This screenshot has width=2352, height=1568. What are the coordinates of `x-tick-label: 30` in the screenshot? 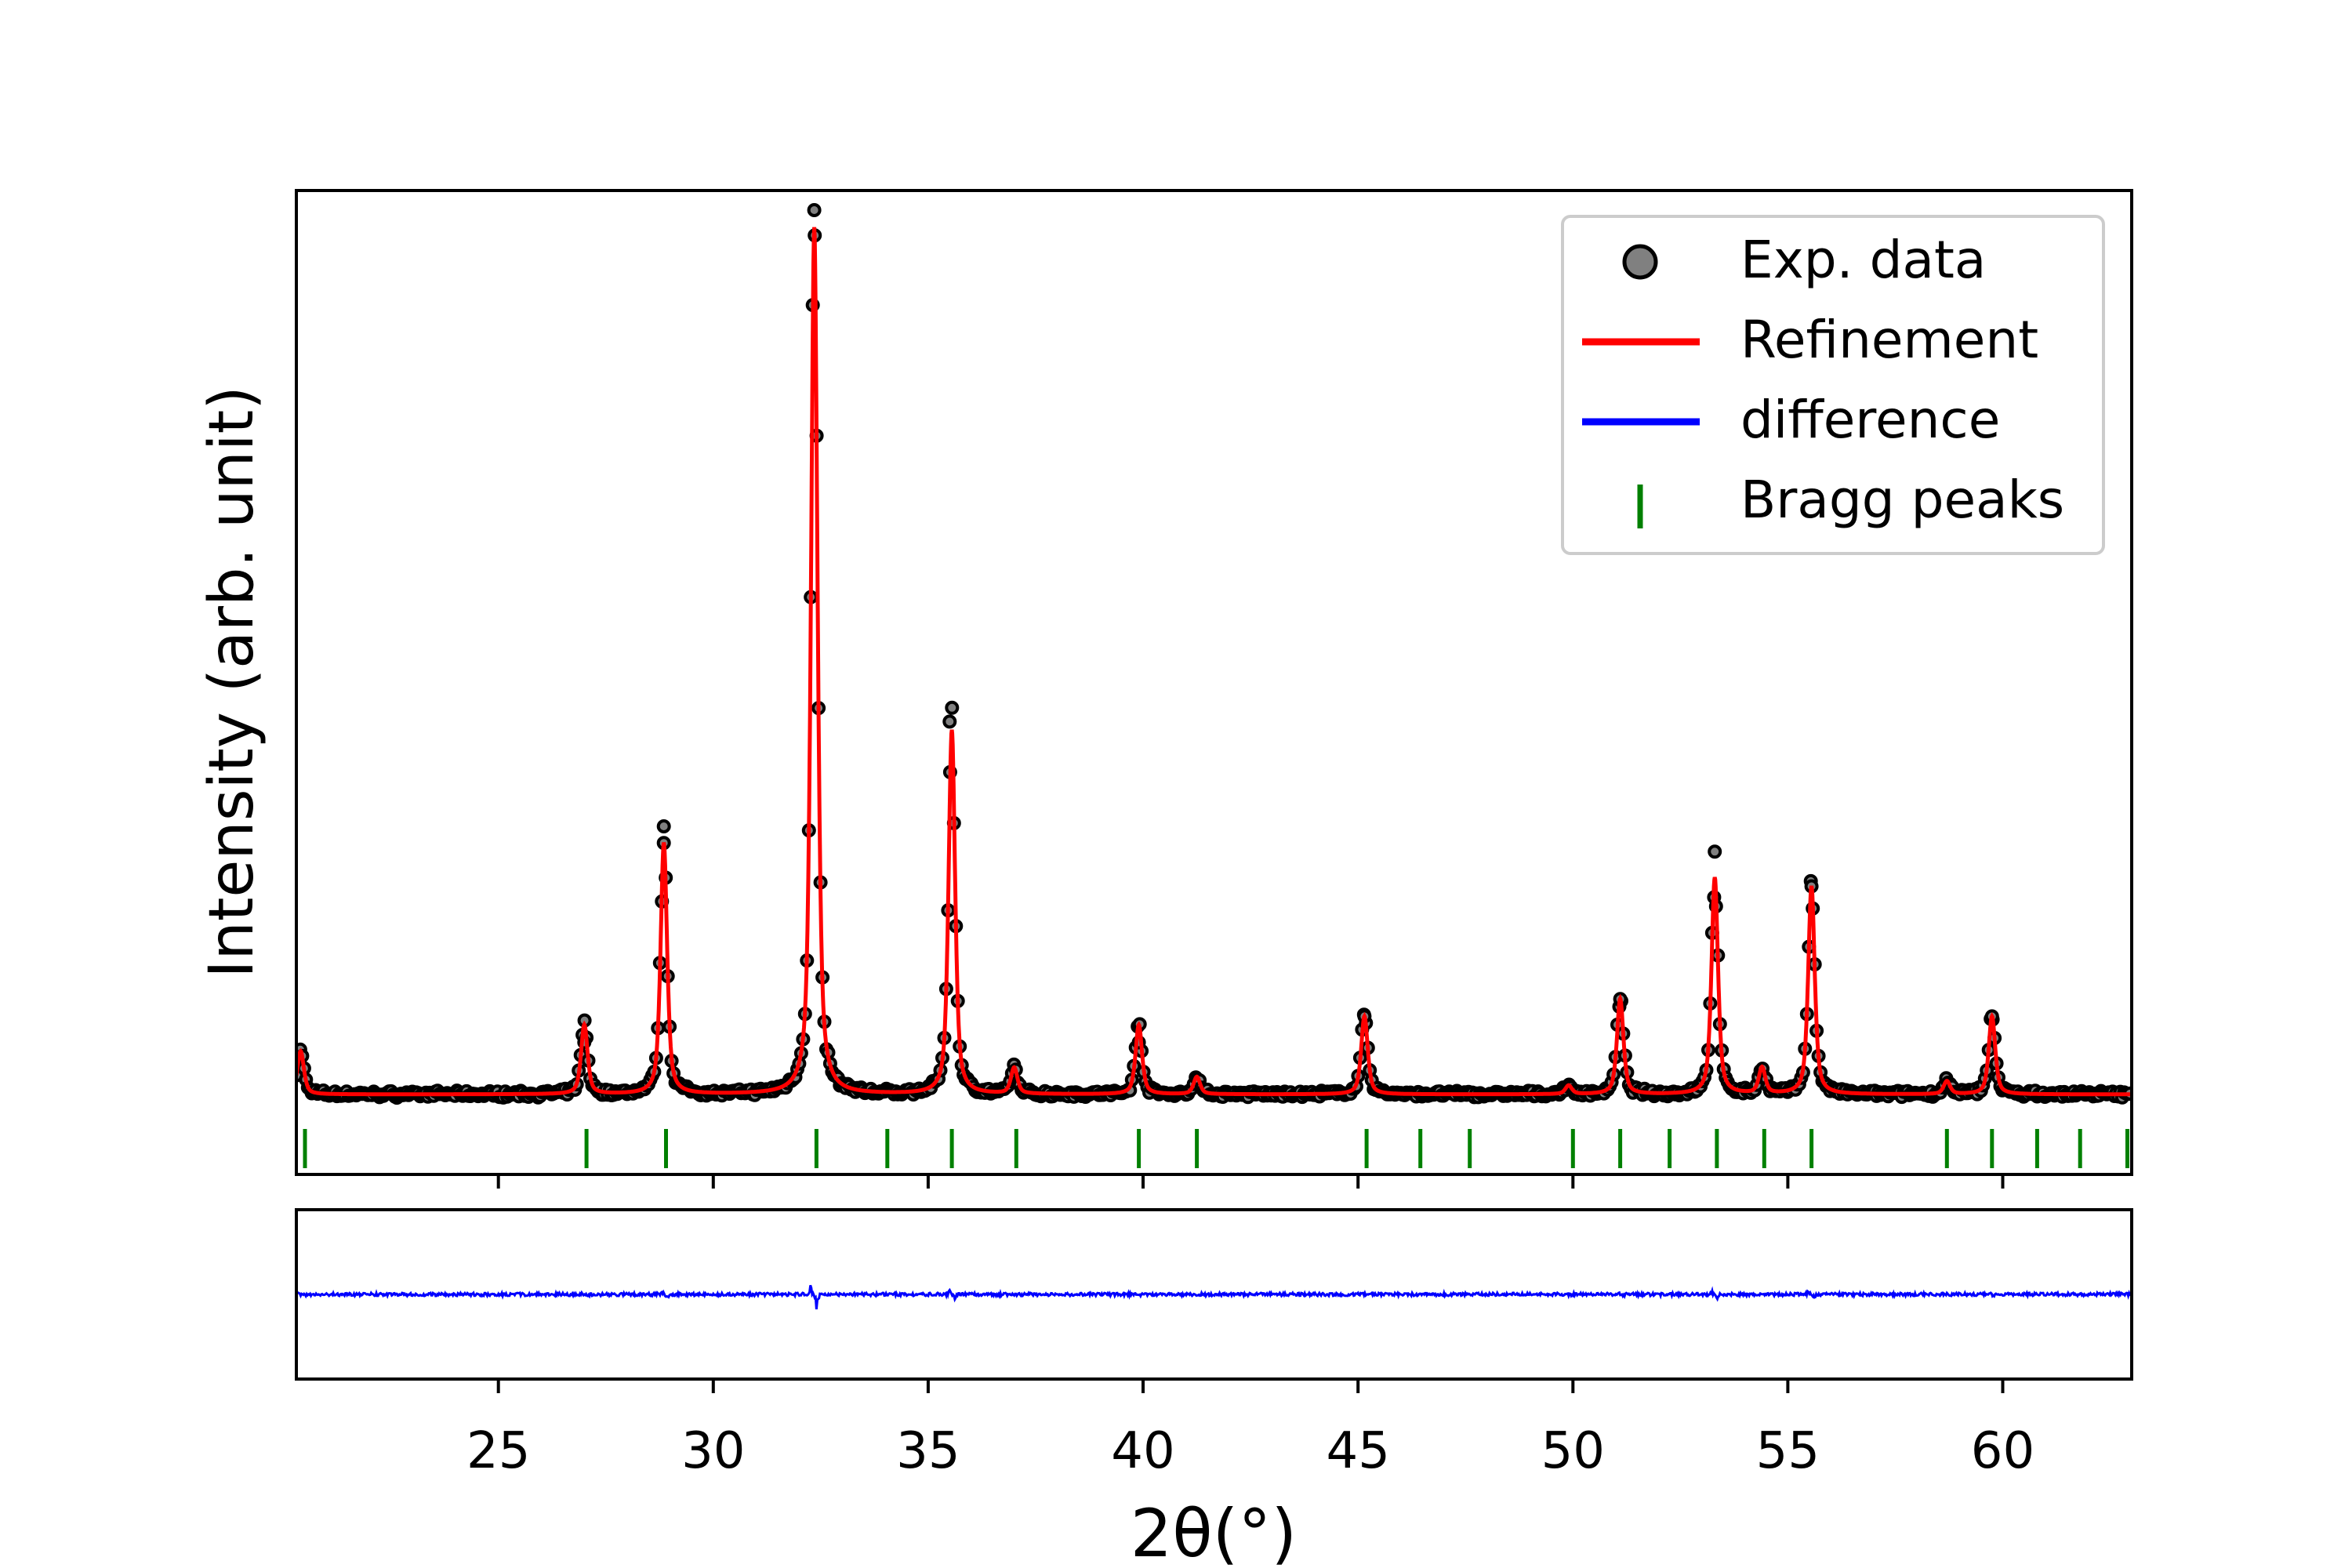 It's located at (713, 1451).